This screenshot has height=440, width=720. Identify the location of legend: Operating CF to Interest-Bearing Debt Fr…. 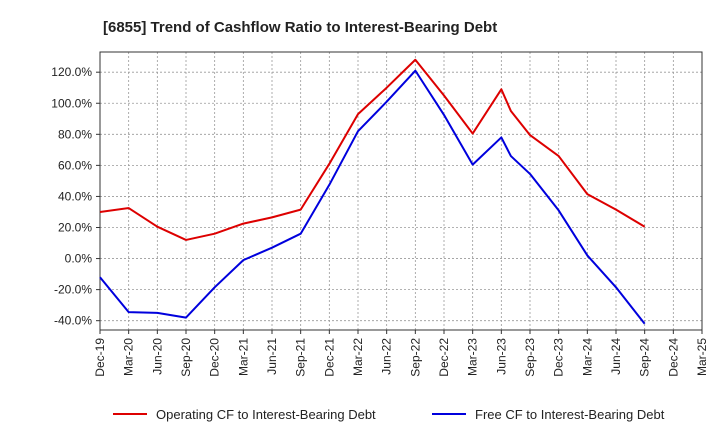
(389, 414).